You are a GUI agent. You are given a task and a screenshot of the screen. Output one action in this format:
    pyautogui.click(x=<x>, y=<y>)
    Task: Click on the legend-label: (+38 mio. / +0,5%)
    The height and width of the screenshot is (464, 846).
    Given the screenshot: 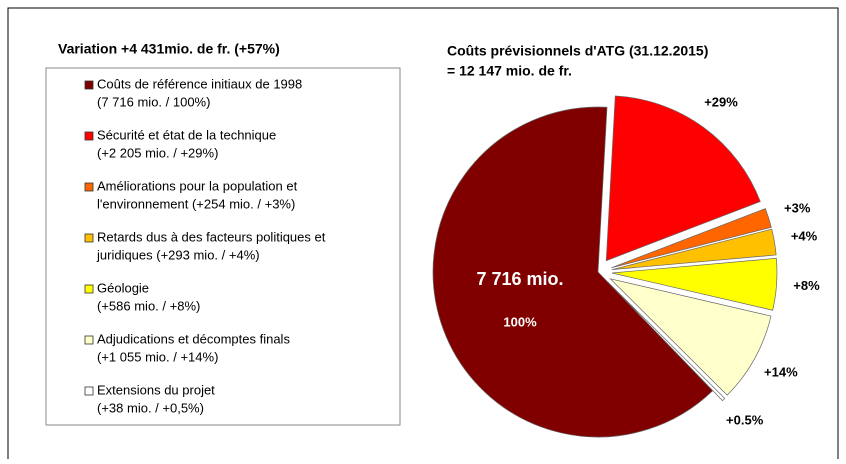 What is the action you would take?
    pyautogui.click(x=150, y=407)
    